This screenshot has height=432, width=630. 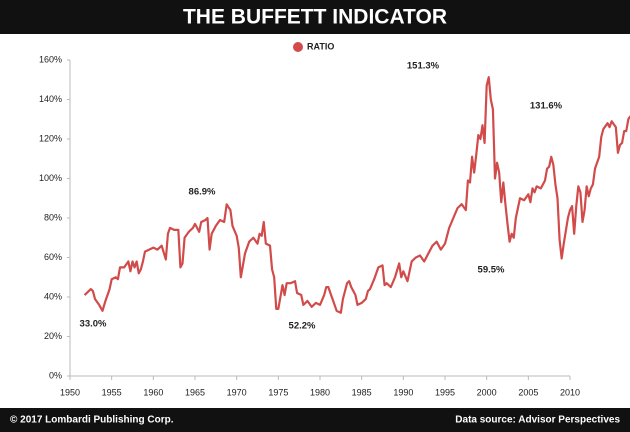 What do you see at coordinates (320, 392) in the screenshot?
I see `x-tick-label: 1980` at bounding box center [320, 392].